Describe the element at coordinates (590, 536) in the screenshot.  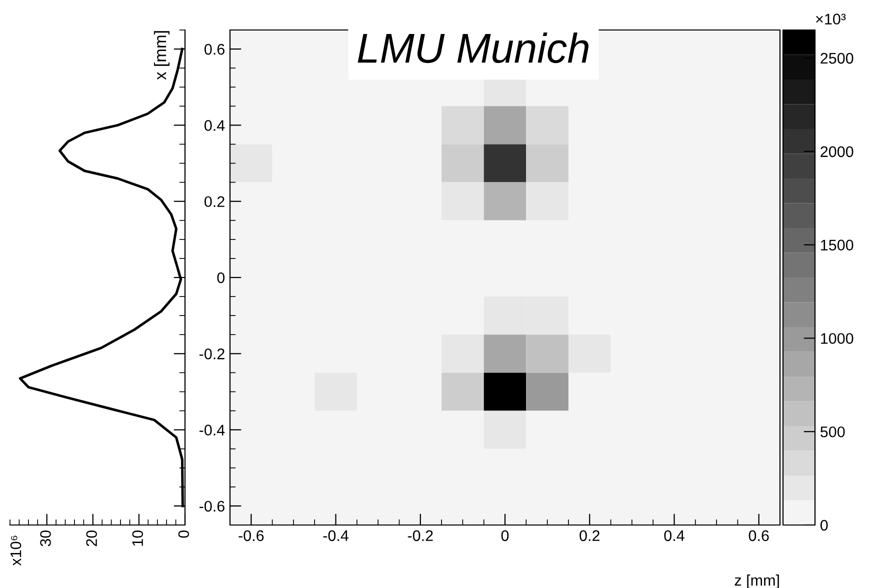
I see `x-tick-label: 0.2` at that location.